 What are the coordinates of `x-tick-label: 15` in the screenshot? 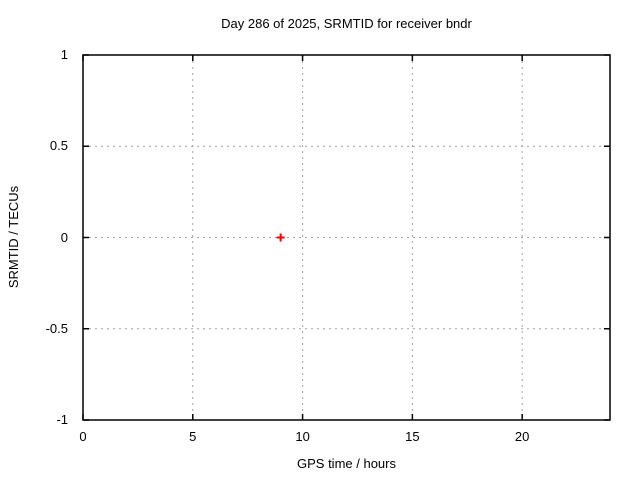 It's located at (412, 436).